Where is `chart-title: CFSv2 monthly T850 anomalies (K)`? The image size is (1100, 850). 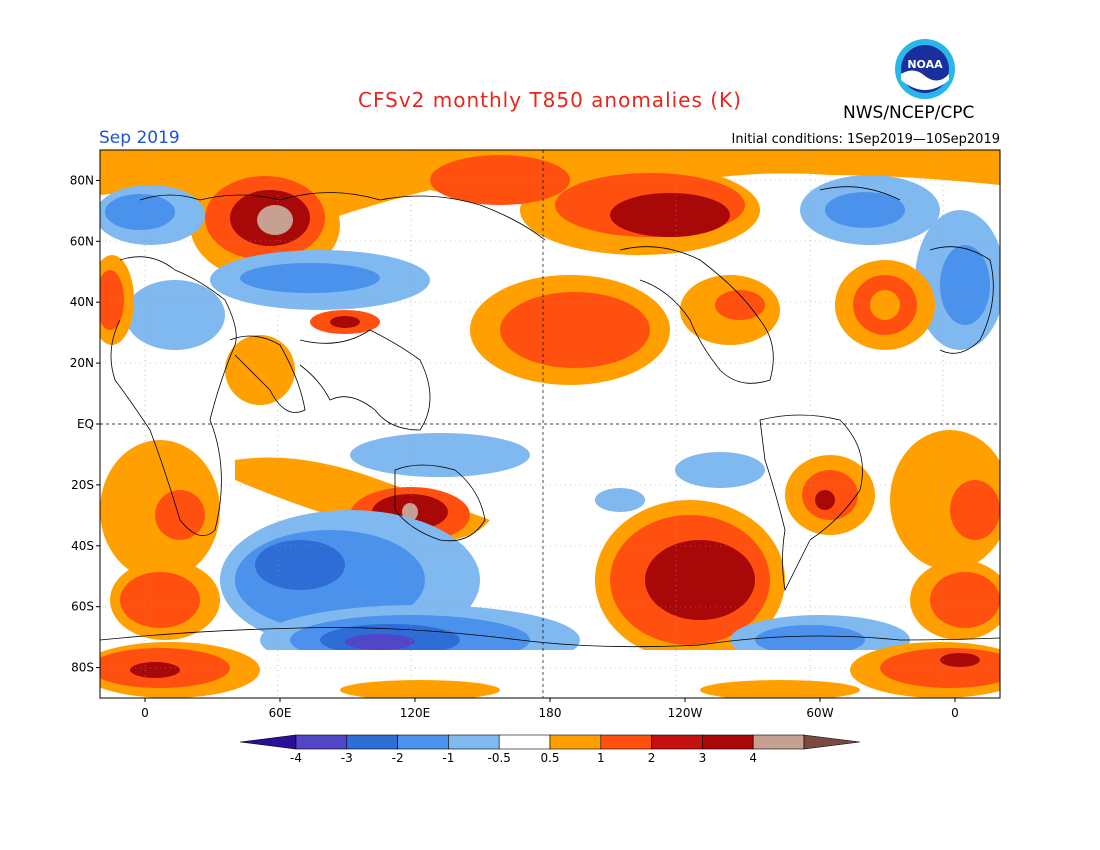
chart-title: CFSv2 monthly T850 anomalies (K) is located at coordinates (550, 100).